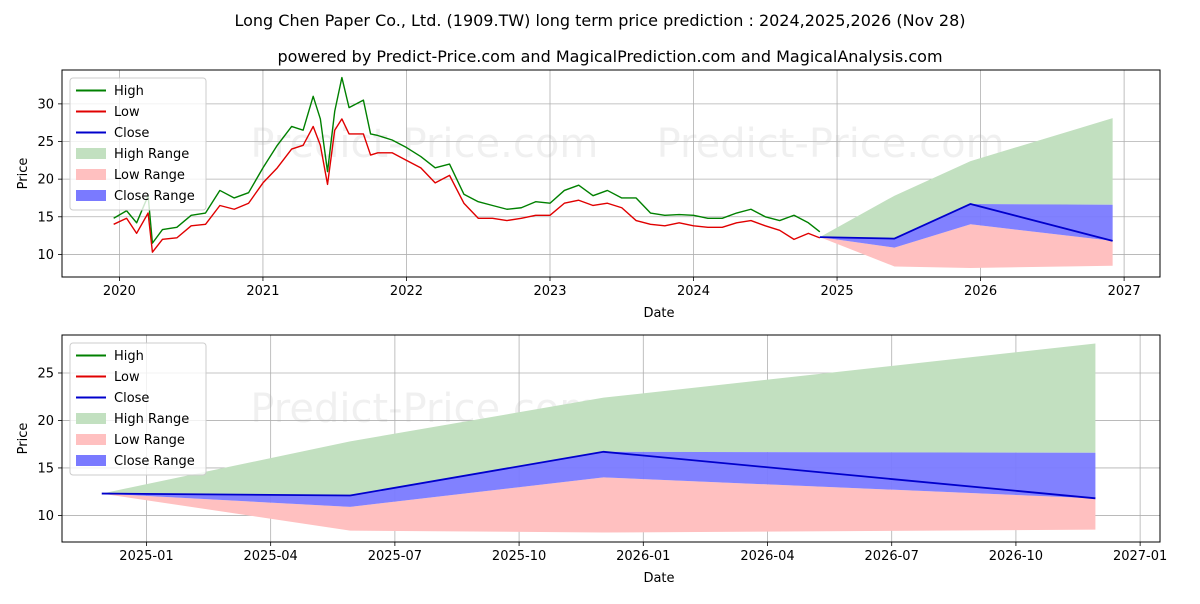 The image size is (1200, 604). Describe the element at coordinates (837, 291) in the screenshot. I see `x-tick-label: 2025` at that location.